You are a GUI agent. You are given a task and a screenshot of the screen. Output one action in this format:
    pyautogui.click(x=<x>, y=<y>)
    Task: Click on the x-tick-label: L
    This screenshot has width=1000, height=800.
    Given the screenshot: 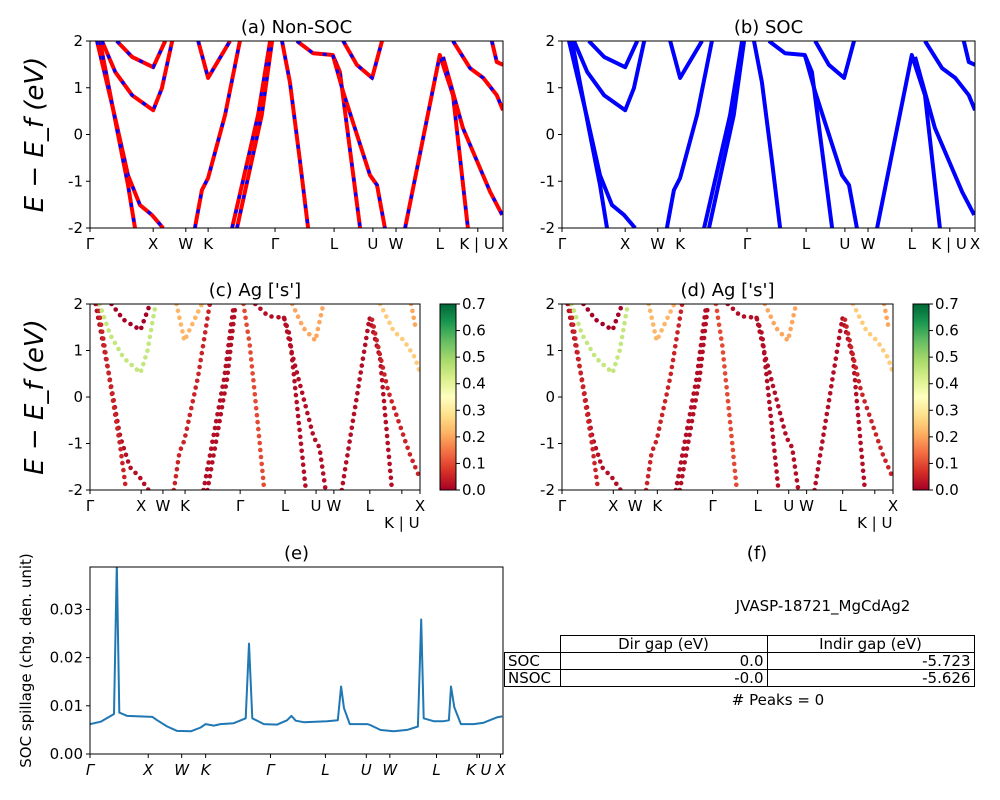 What is the action you would take?
    pyautogui.click(x=440, y=244)
    